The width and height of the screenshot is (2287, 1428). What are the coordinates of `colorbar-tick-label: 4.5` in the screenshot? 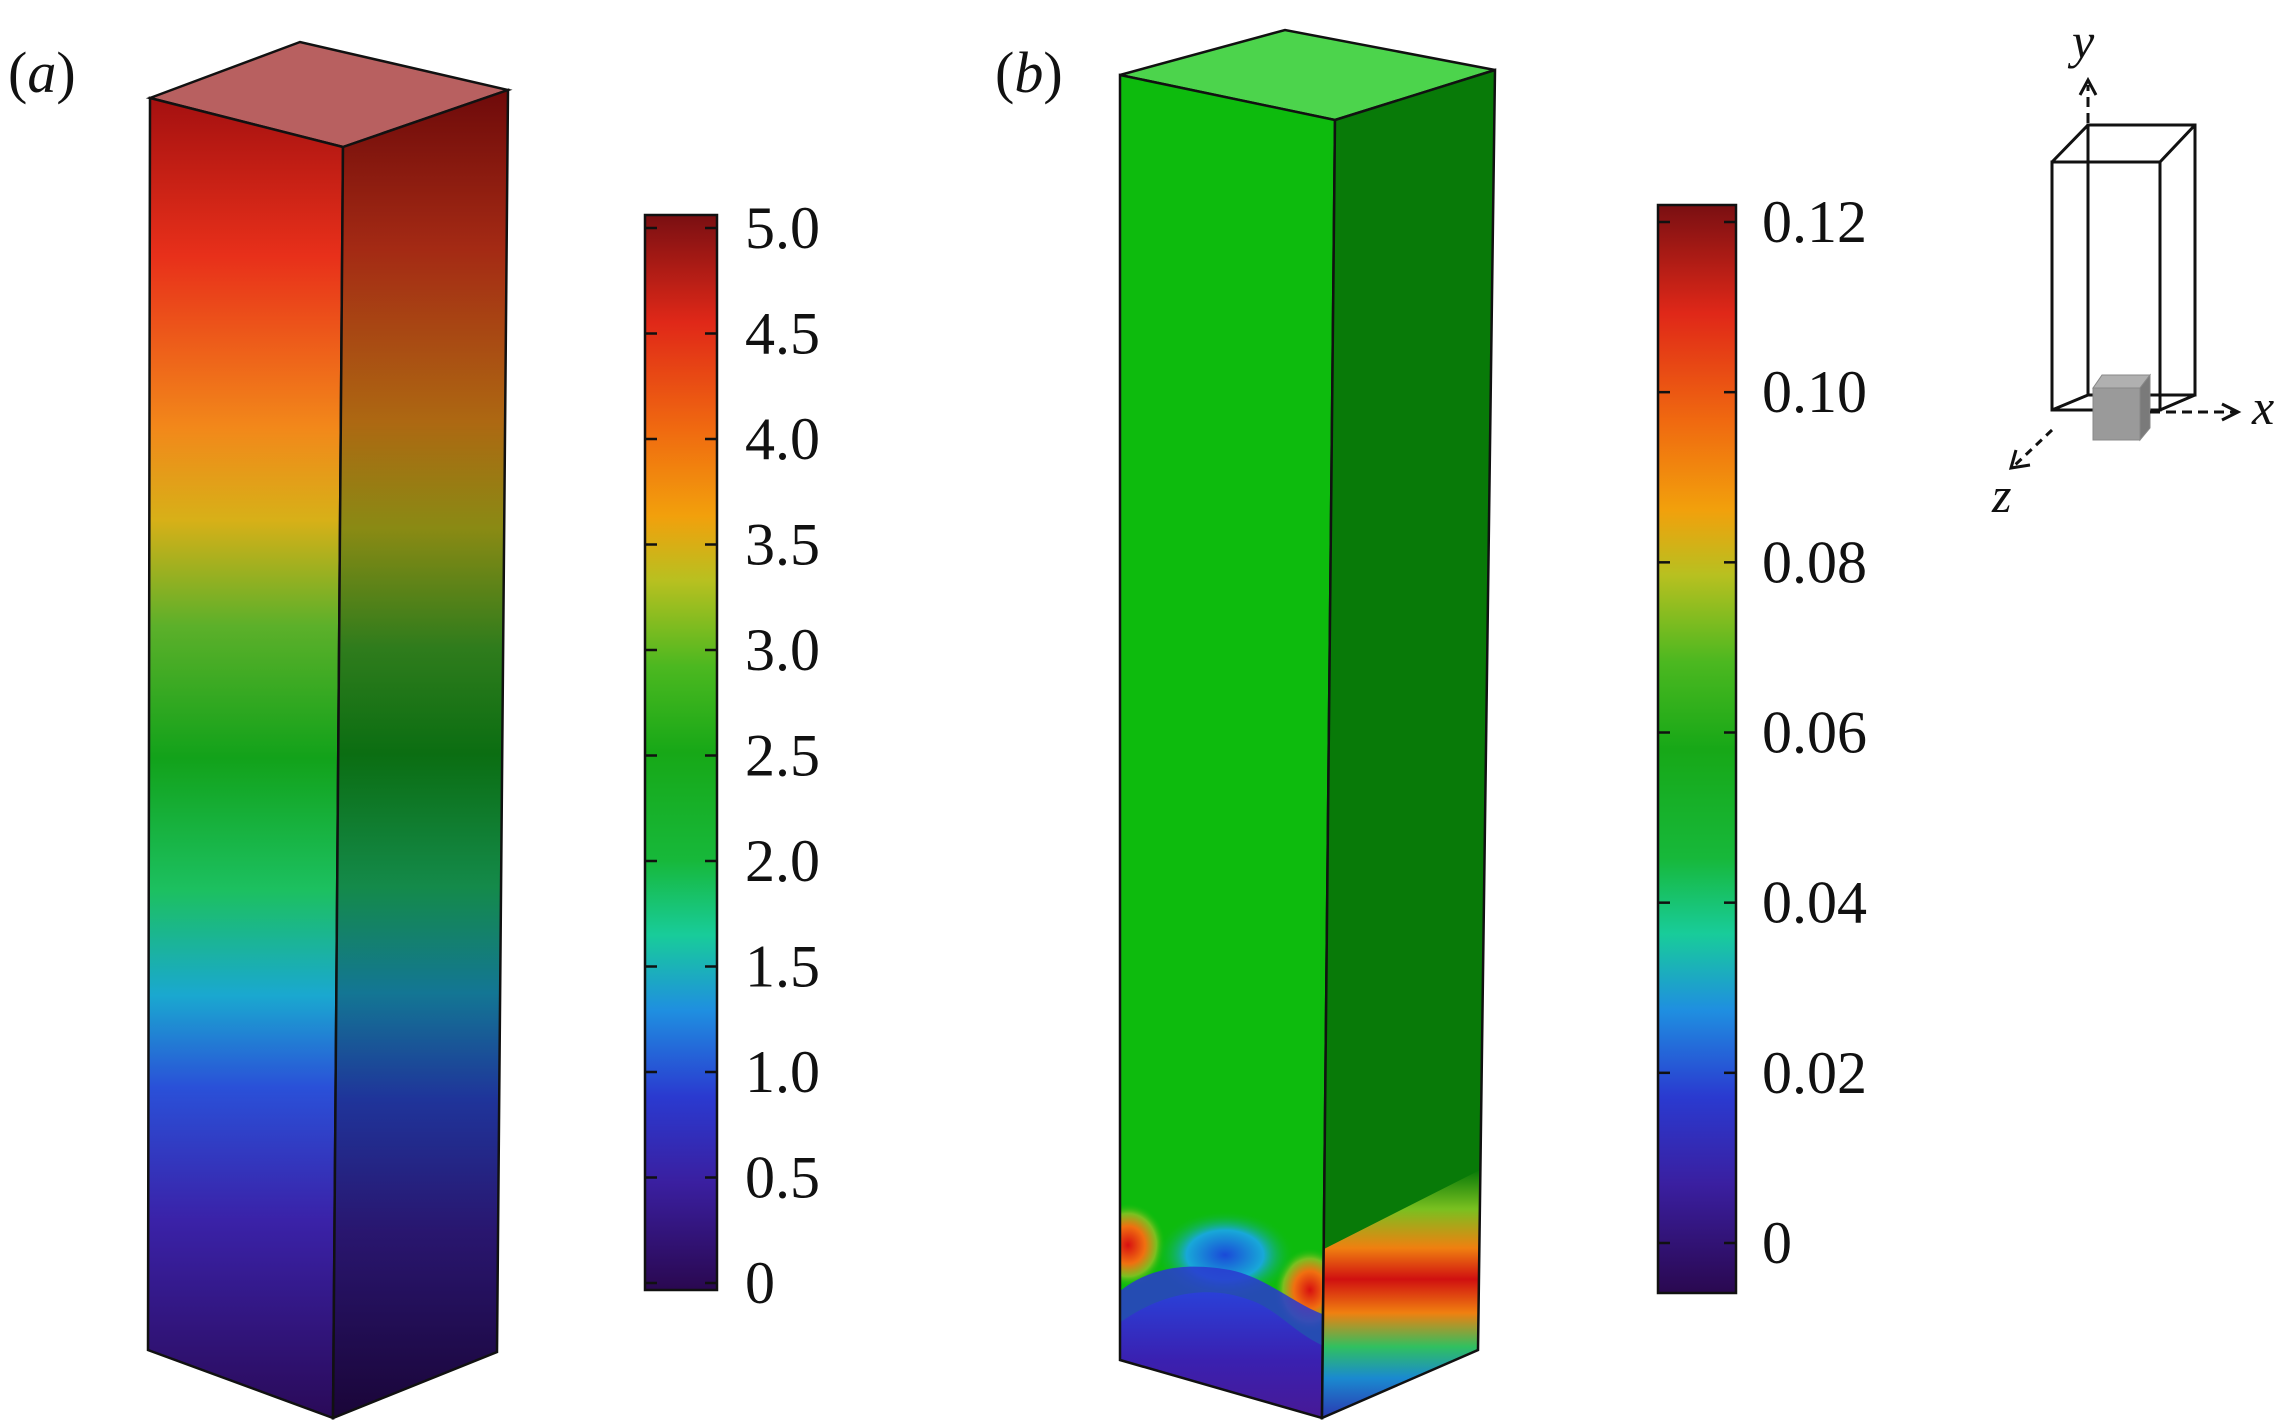 It's located at (782, 334).